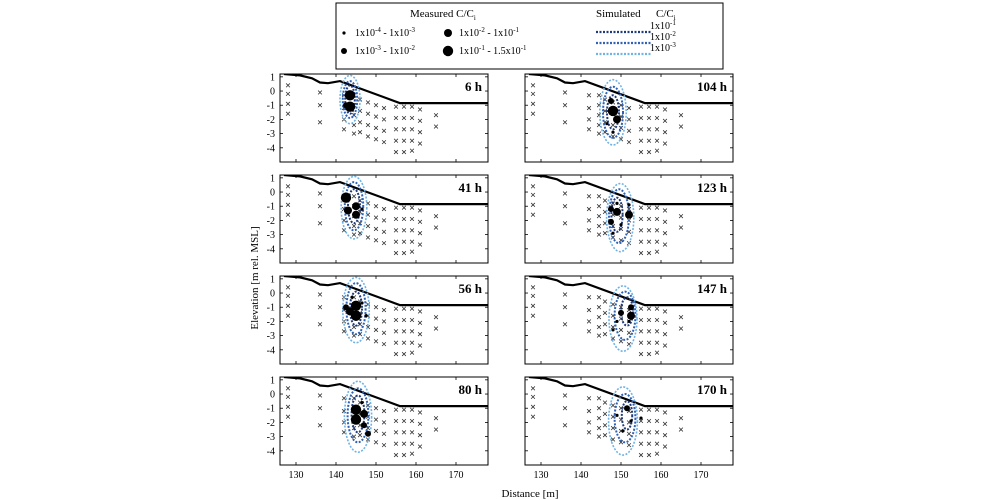  I want to click on panel-label-5: 56 h, so click(471, 288).